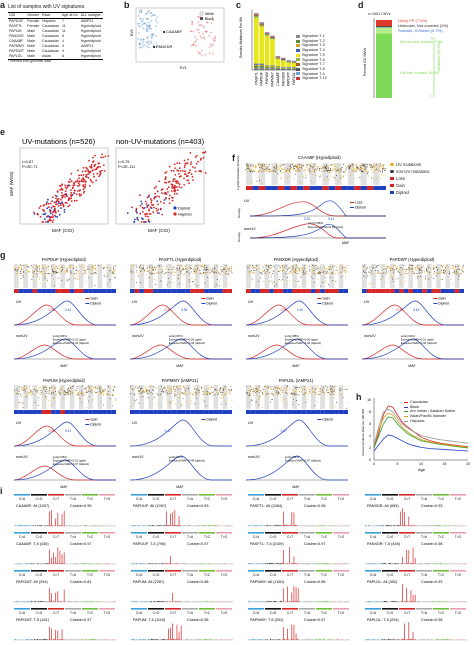 The width and height of the screenshot is (474, 645). Describe the element at coordinates (55, 36) in the screenshot. I see `table-row: PANXDR Male Caucasian 6 Hyperdiploid` at that location.